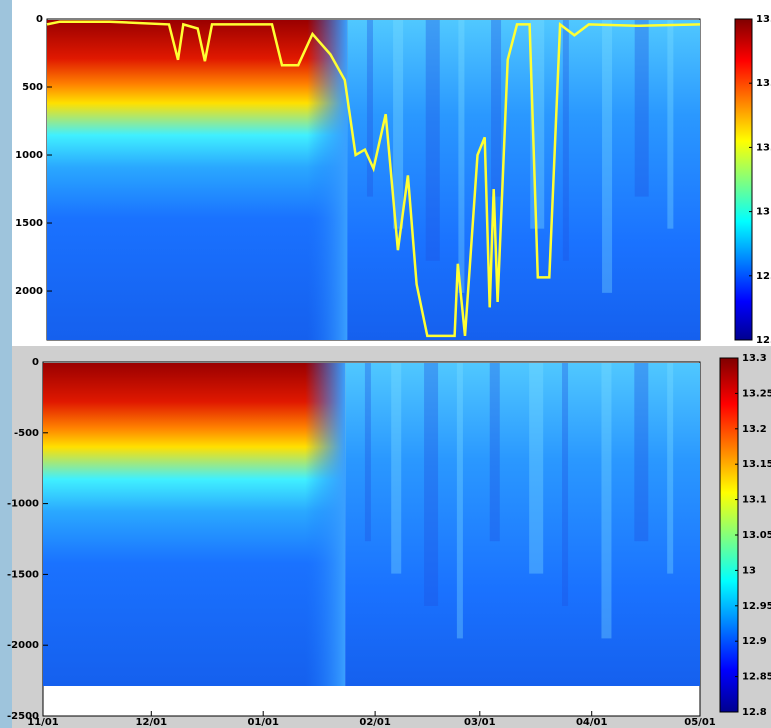 This screenshot has height=728, width=771. Describe the element at coordinates (23, 645) in the screenshot. I see `y-tick-label: -2000` at that location.